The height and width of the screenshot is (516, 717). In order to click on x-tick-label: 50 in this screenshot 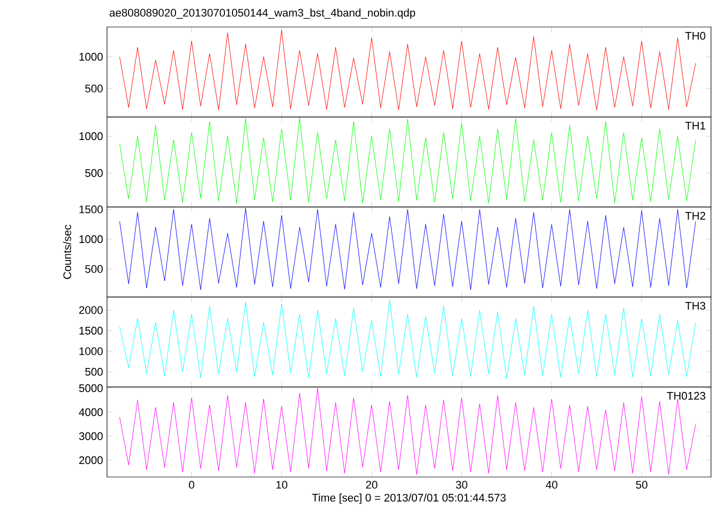, I will do `click(642, 484)`.